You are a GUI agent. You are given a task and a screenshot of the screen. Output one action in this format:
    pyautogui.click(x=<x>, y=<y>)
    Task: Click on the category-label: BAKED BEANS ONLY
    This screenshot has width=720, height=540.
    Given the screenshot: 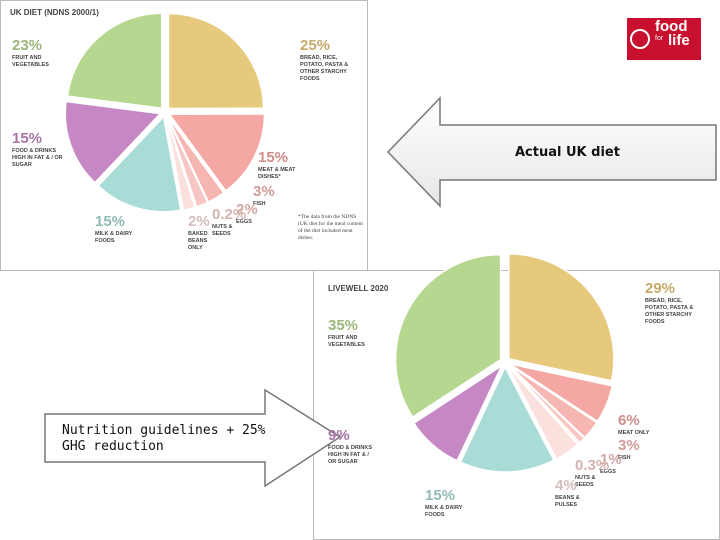 What is the action you would take?
    pyautogui.click(x=198, y=241)
    